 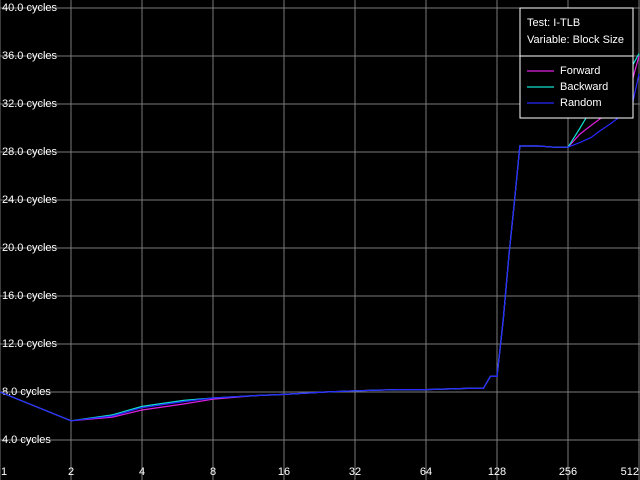 What do you see at coordinates (575, 40) in the screenshot?
I see `legend-annotation: Variable: Block Size` at bounding box center [575, 40].